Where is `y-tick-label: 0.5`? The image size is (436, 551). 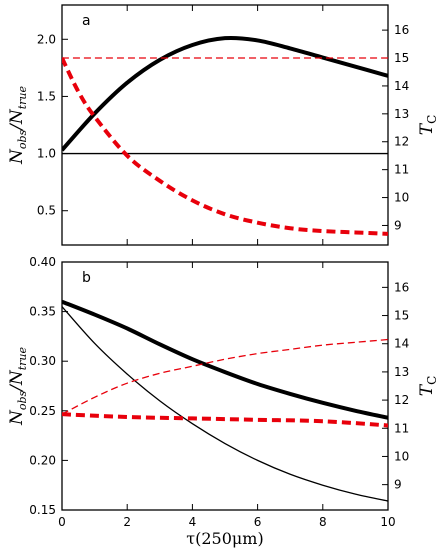 y-tick-label: 0.5 is located at coordinates (46, 211).